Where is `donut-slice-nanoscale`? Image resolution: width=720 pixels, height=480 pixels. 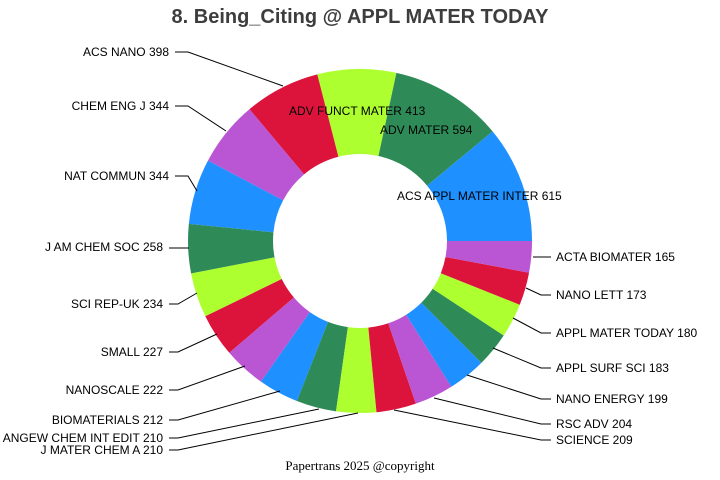
donut-slice-nanoscale is located at coordinates (269, 339).